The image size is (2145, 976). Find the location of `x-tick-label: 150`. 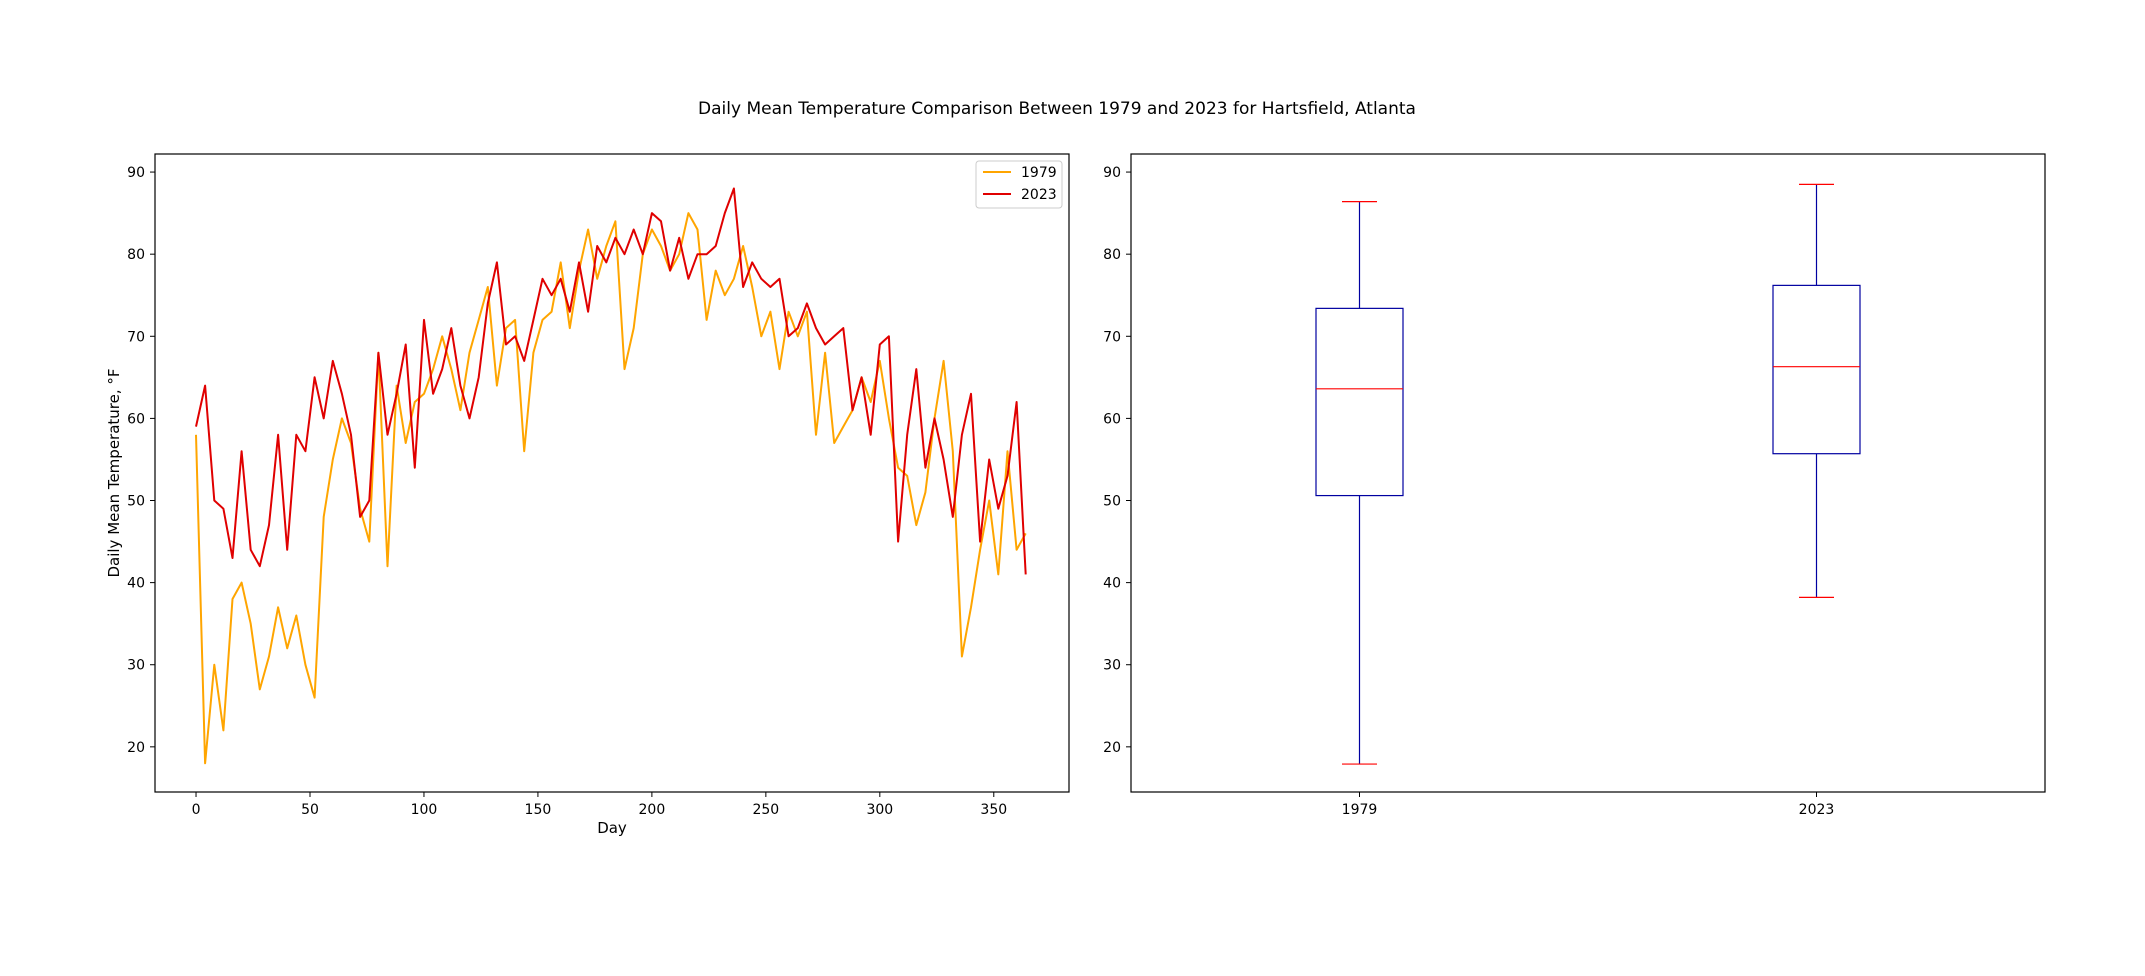

x-tick-label: 150 is located at coordinates (538, 810).